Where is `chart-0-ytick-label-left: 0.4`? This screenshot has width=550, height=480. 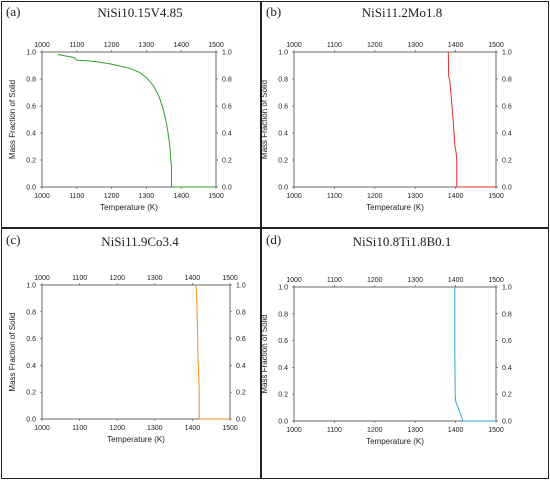 chart-0-ytick-label-left: 0.4 is located at coordinates (31, 134).